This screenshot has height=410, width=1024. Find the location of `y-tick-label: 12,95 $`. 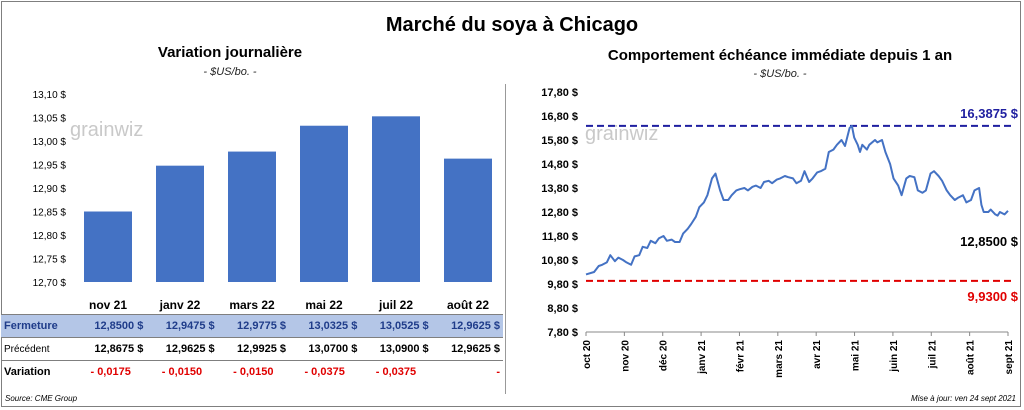

y-tick-label: 12,95 $ is located at coordinates (50, 166).